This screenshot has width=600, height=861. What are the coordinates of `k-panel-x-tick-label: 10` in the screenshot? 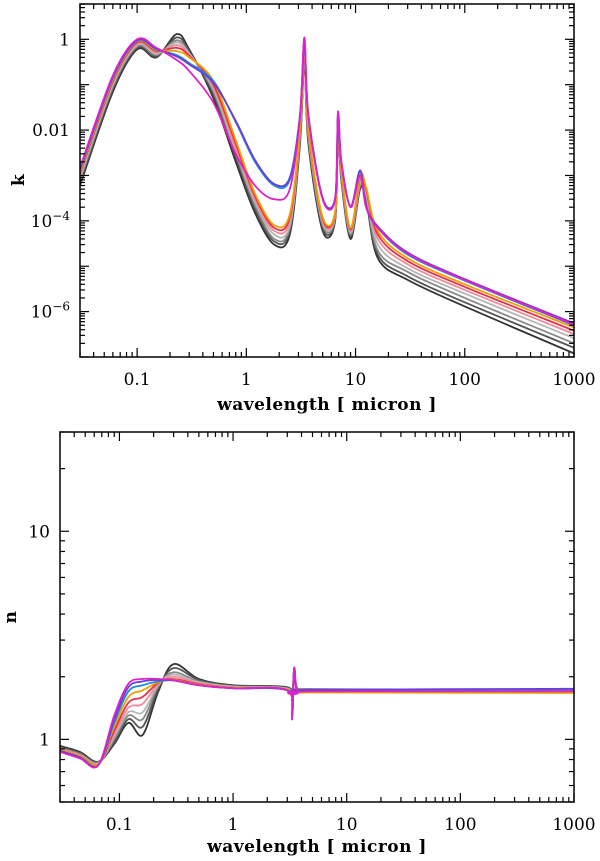 It's located at (356, 380).